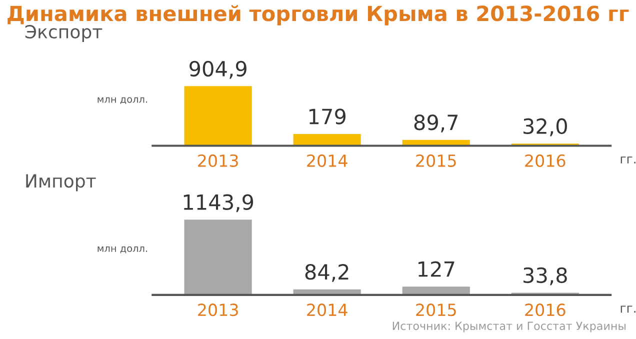  What do you see at coordinates (545, 276) in the screenshot?
I see `data-label: 33,8` at bounding box center [545, 276].